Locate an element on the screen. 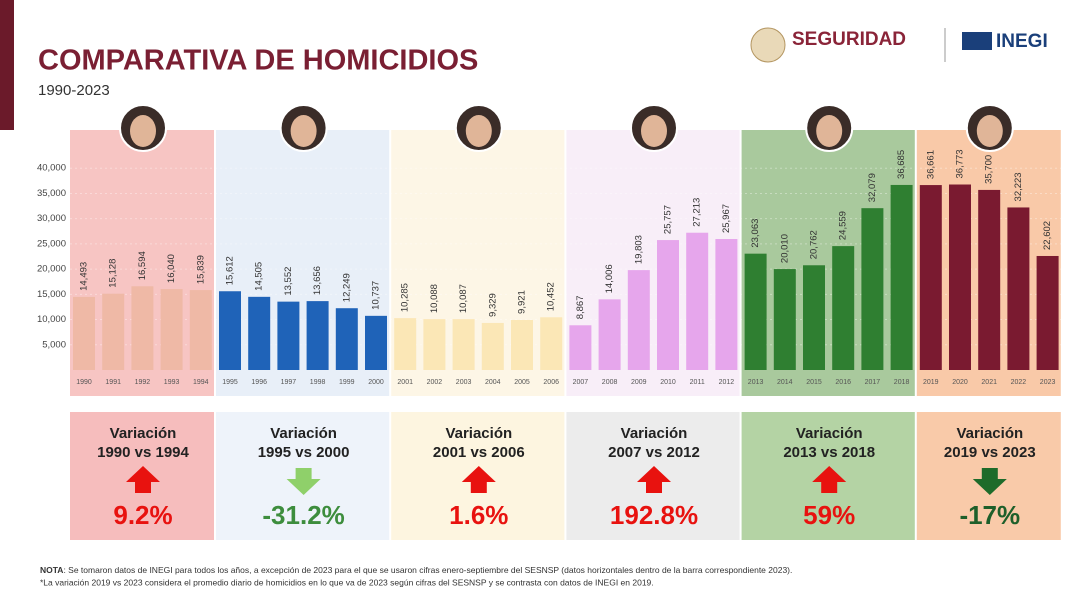  value-label: 8,867 is located at coordinates (580, 307).